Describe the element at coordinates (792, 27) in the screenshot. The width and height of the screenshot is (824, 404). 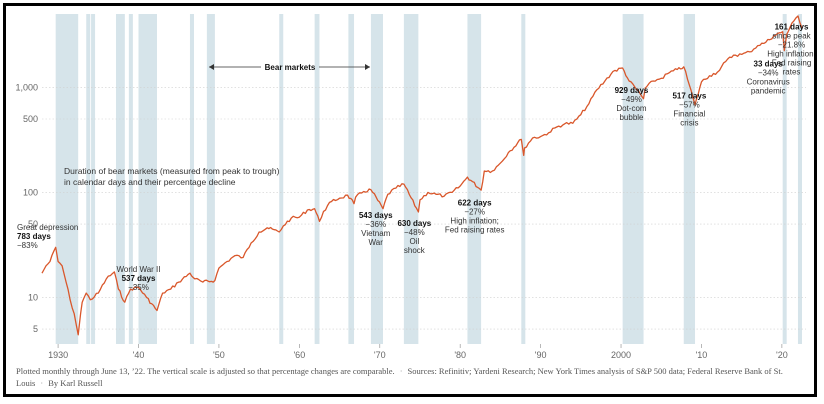
I see `annotation-head: 161 days` at that location.